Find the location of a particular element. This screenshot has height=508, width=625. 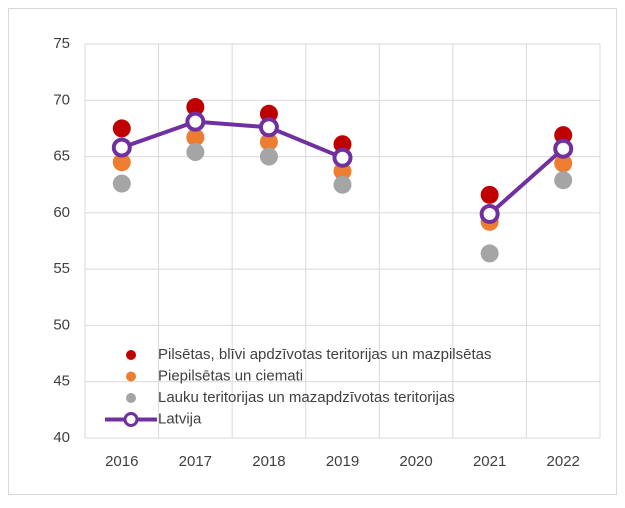

x-tick-label: 2017 is located at coordinates (195, 461).